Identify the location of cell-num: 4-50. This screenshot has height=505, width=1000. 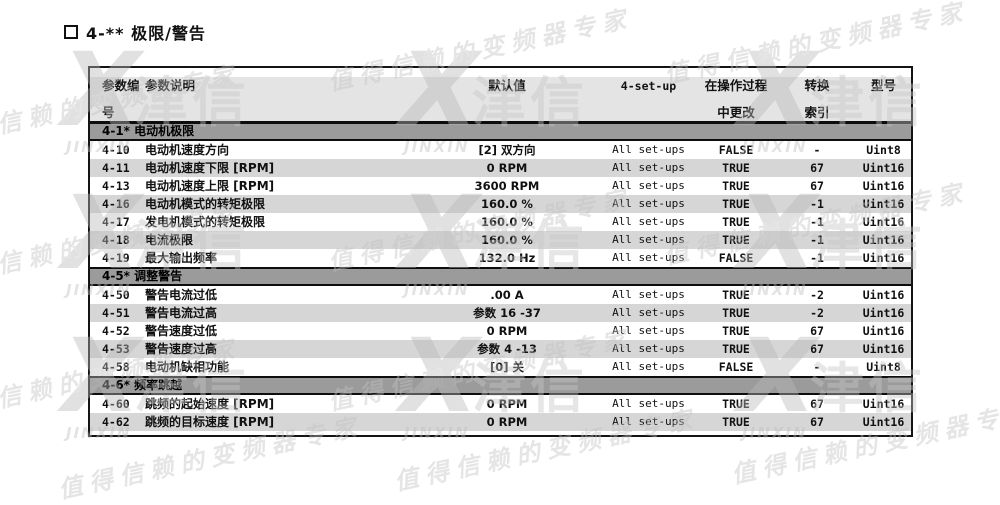
(116, 295).